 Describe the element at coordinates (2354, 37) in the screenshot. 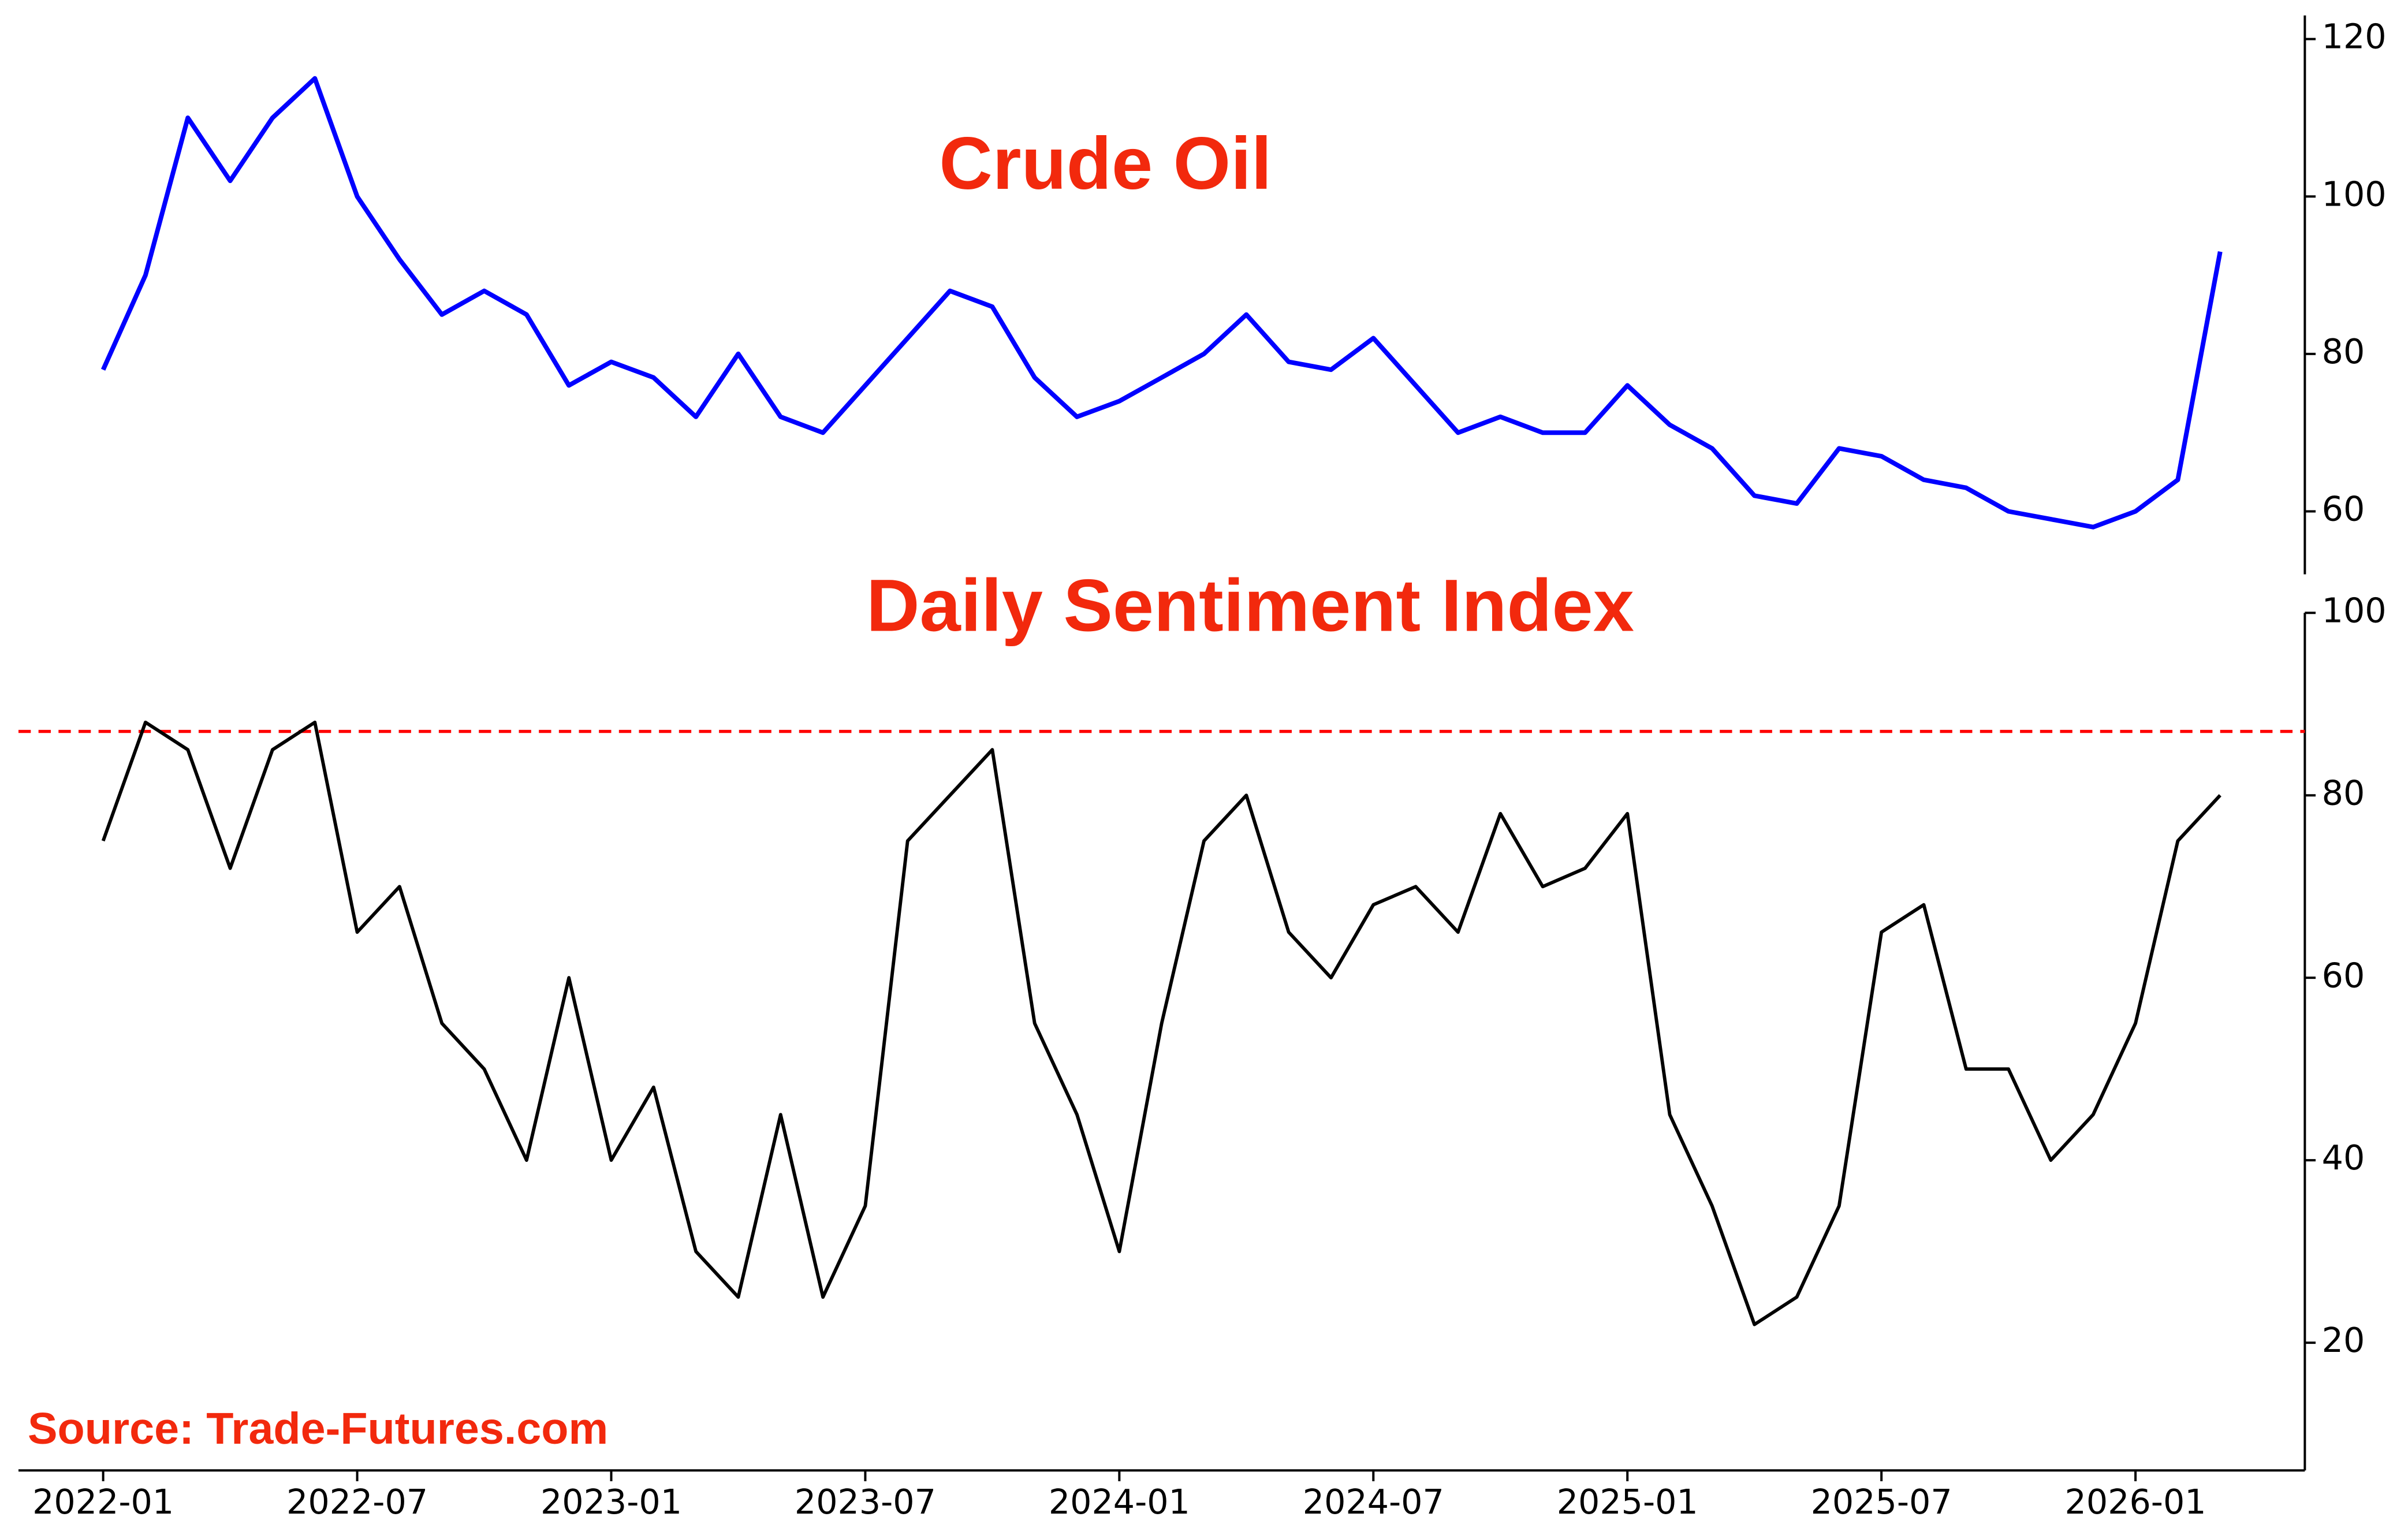

I see `y-tick-label: 120` at that location.